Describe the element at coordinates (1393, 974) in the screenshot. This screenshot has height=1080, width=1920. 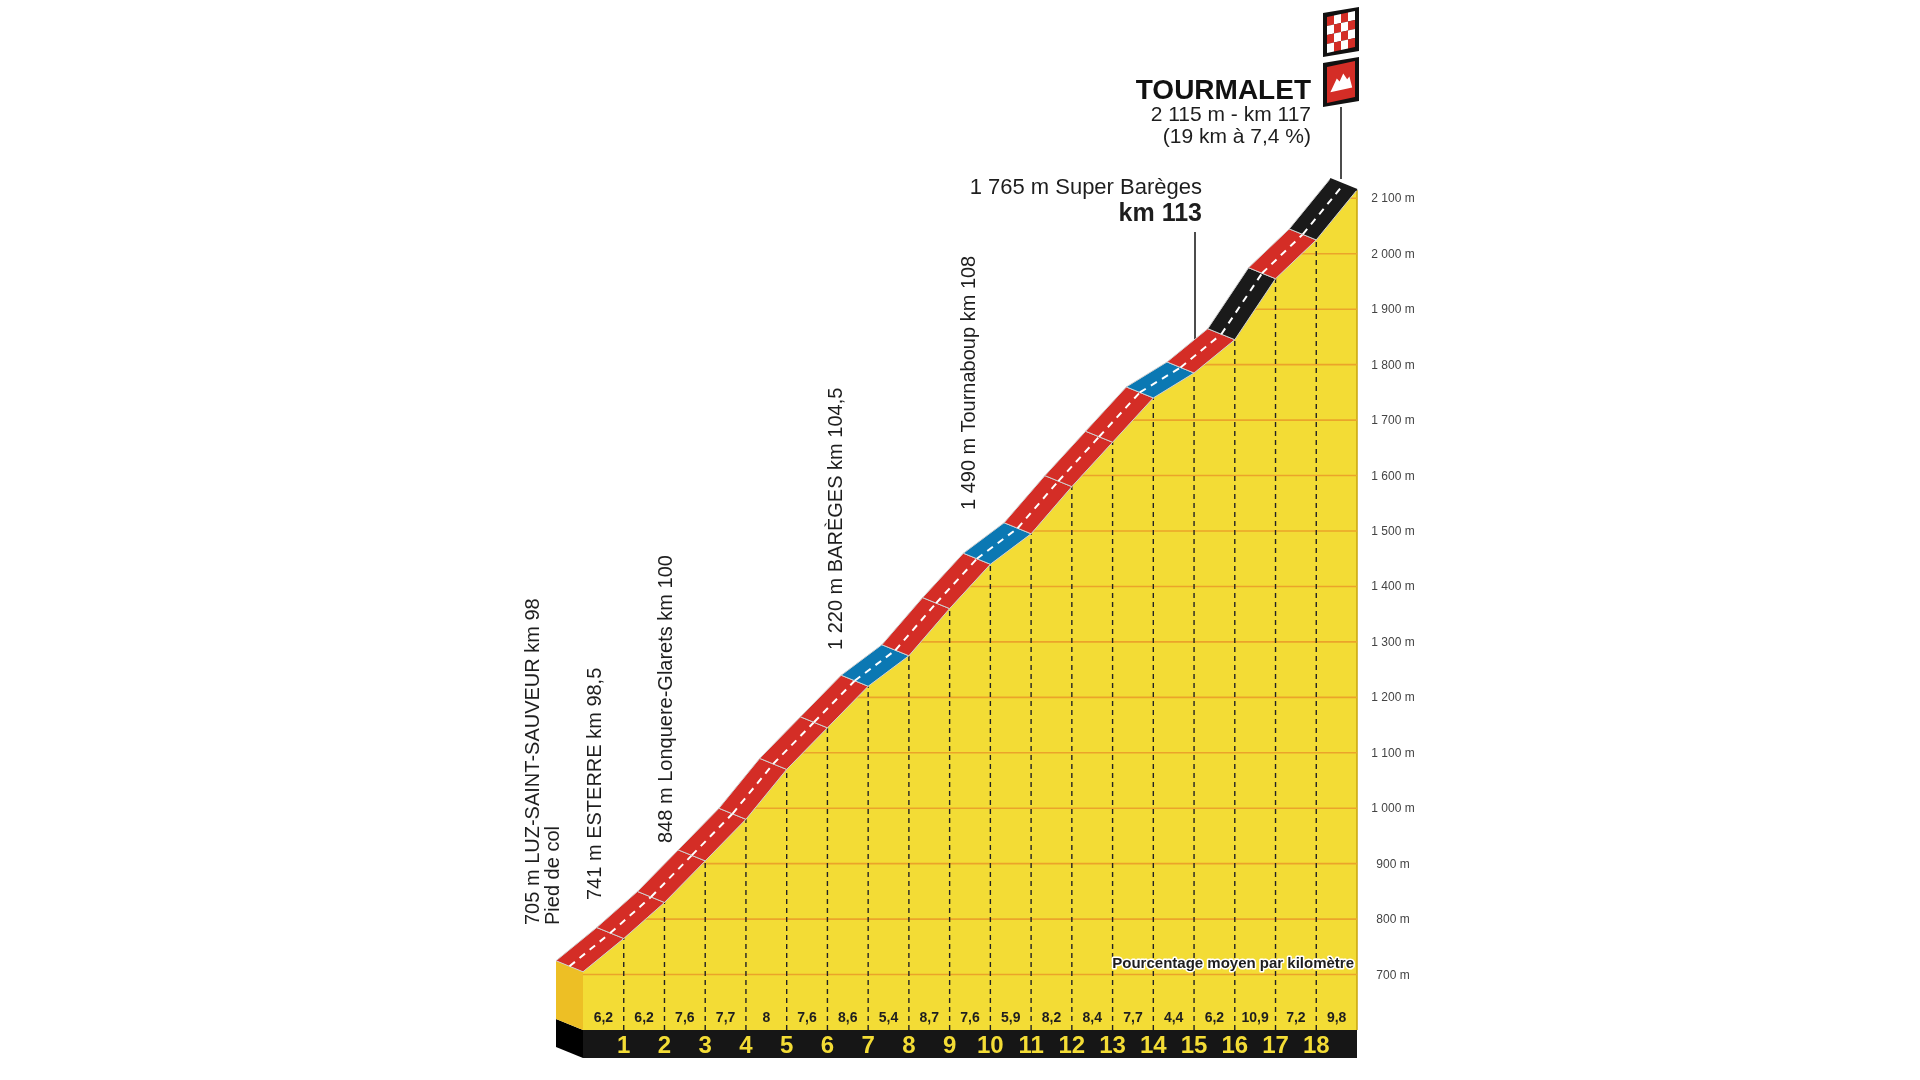
I see `y-tick-label: 700 m` at that location.